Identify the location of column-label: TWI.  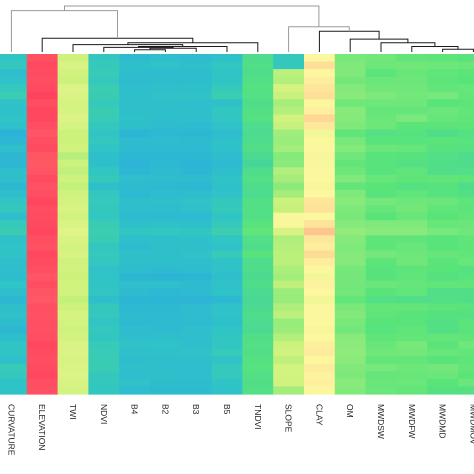
(73, 412).